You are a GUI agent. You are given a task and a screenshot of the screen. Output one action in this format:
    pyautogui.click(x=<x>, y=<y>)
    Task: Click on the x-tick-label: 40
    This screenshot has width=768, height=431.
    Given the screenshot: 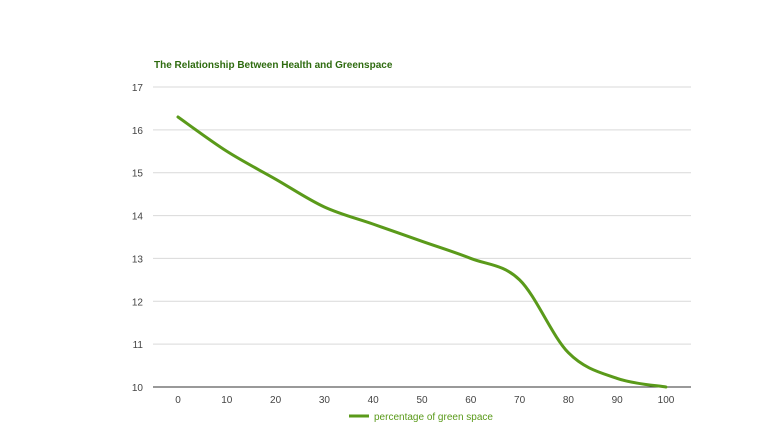 What is the action you would take?
    pyautogui.click(x=374, y=400)
    